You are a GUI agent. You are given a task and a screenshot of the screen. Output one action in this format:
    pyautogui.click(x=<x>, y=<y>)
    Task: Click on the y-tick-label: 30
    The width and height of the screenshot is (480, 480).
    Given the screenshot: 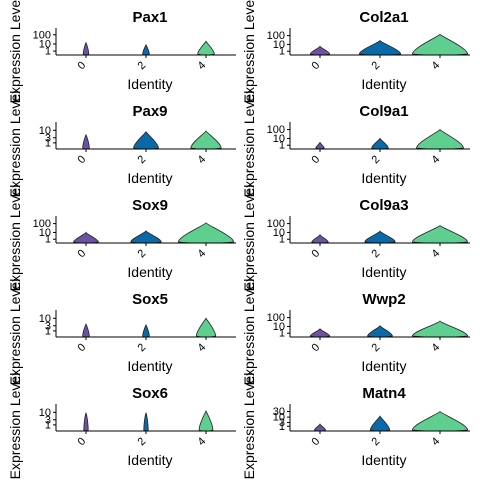 What is the action you would take?
    pyautogui.click(x=279, y=412)
    